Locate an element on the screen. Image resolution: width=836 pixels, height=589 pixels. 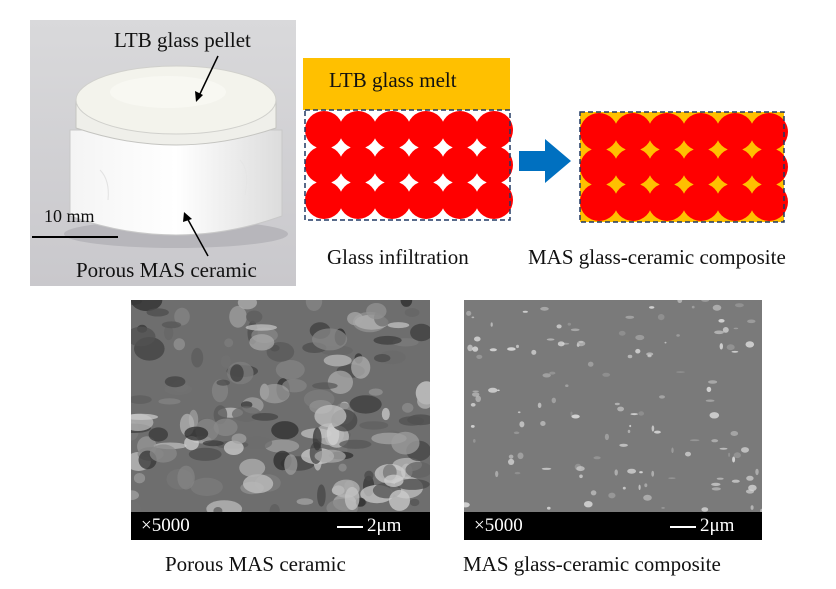
process-arrow-icon is located at coordinates (545, 161).